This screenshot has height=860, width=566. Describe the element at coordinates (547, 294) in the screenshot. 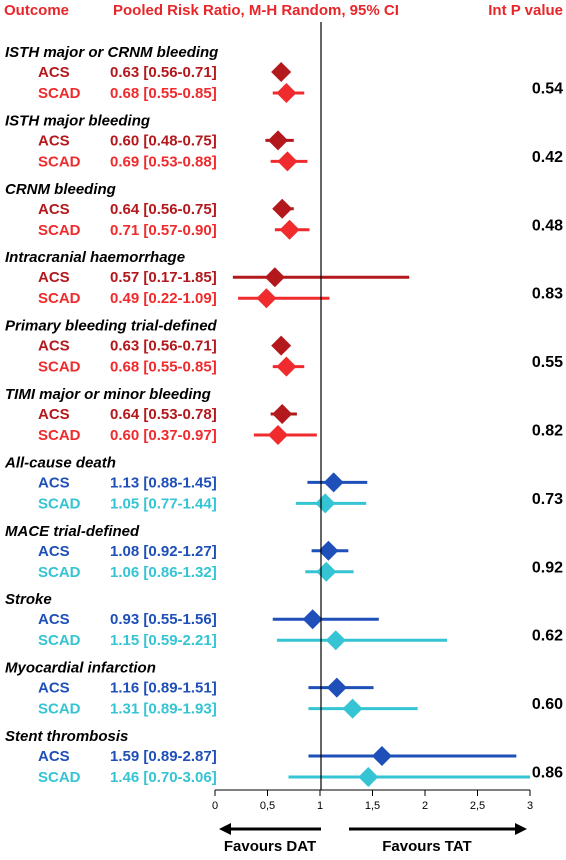

I see `interaction-p-value: 0.83` at that location.